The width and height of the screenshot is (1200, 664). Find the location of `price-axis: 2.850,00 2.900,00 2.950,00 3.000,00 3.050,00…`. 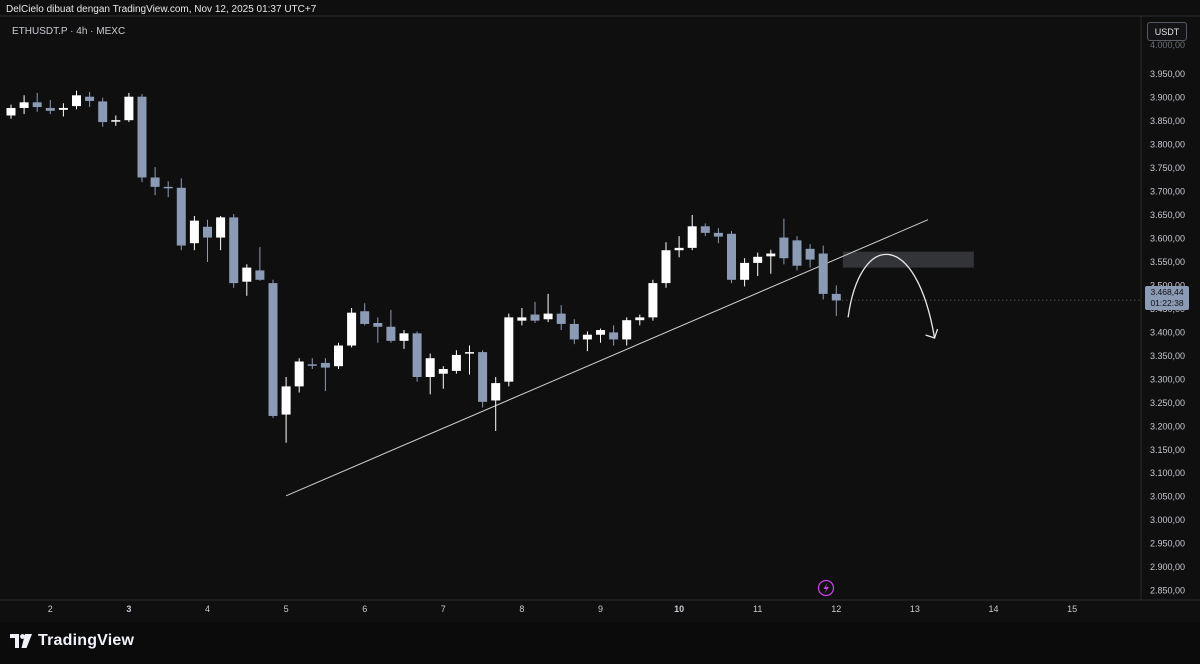

price-axis: 2.850,00 2.900,00 2.950,00 3.000,00 3.050,00… is located at coordinates (1167, 318).